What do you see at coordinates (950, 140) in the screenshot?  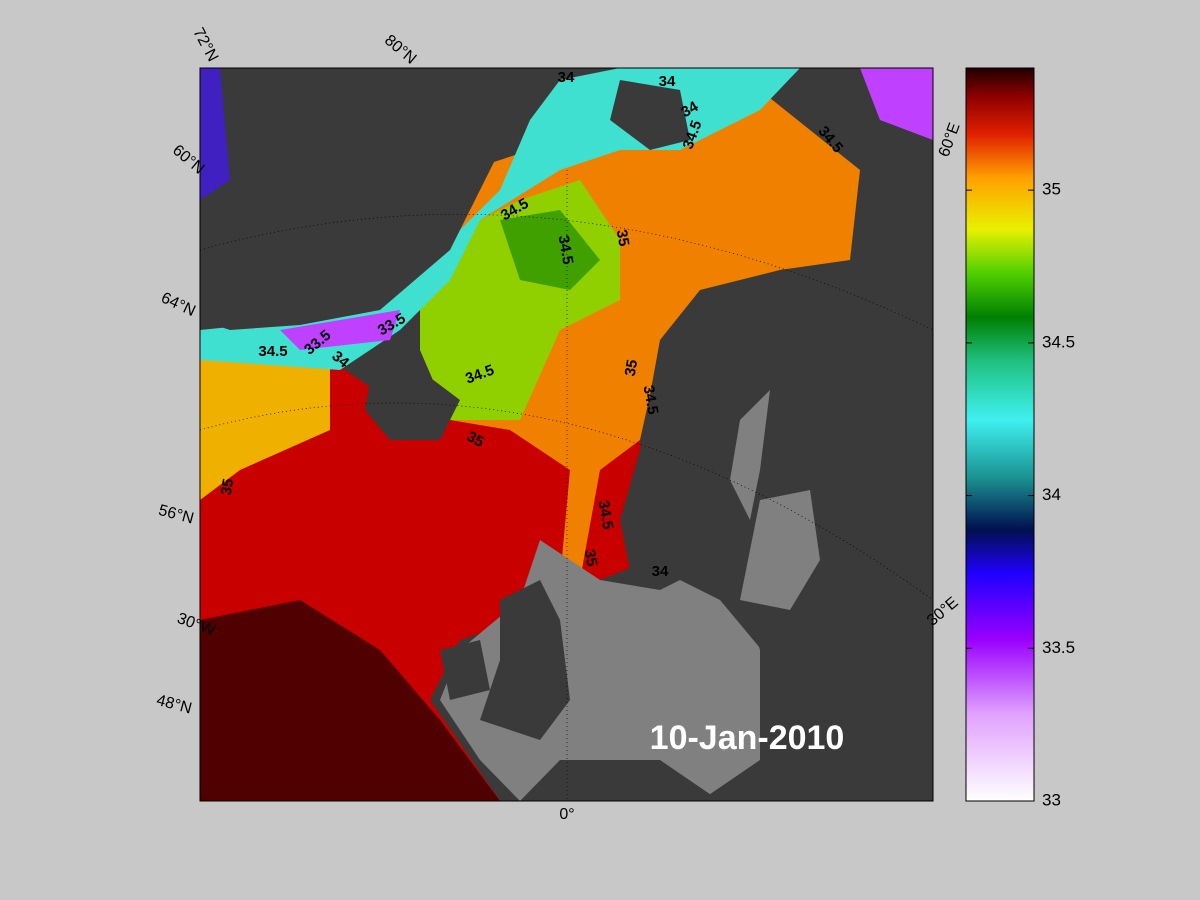 I see `grid-label: 60°E` at bounding box center [950, 140].